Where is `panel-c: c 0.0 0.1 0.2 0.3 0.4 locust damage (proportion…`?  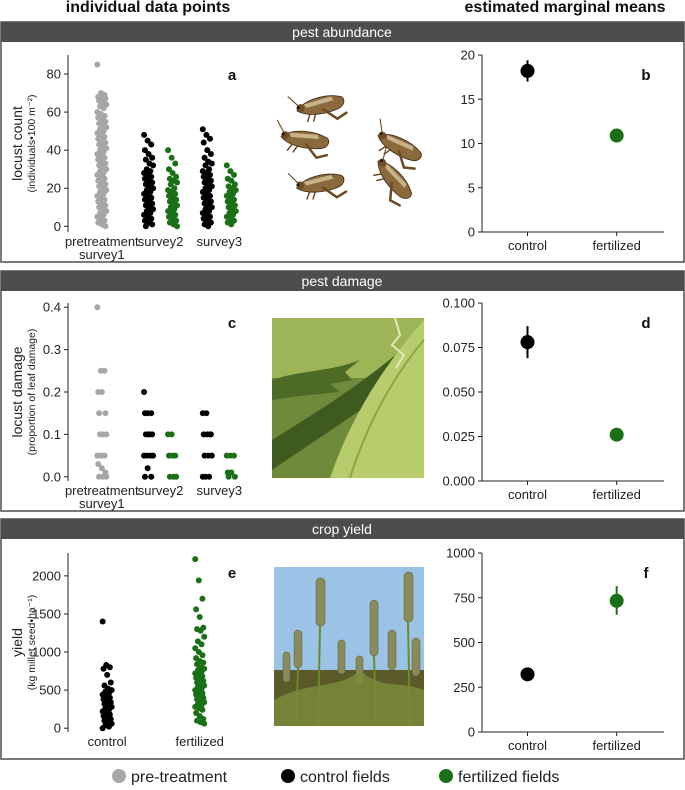 panel-c: c 0.0 0.1 0.2 0.3 0.4 locust damage (proportion… is located at coordinates (125, 405).